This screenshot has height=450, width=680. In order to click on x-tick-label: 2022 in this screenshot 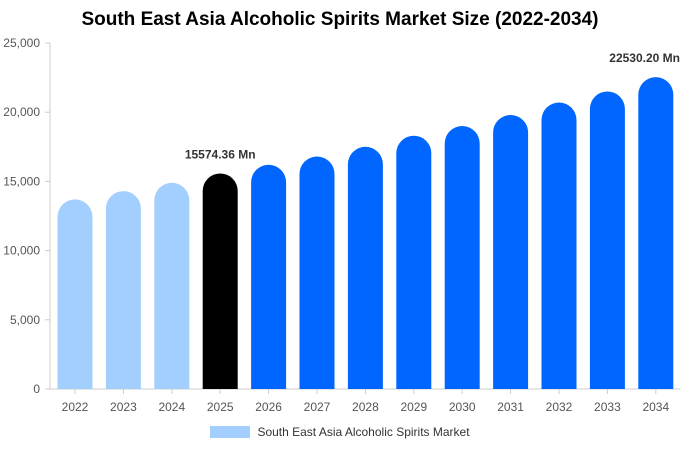, I will do `click(75, 407)`.